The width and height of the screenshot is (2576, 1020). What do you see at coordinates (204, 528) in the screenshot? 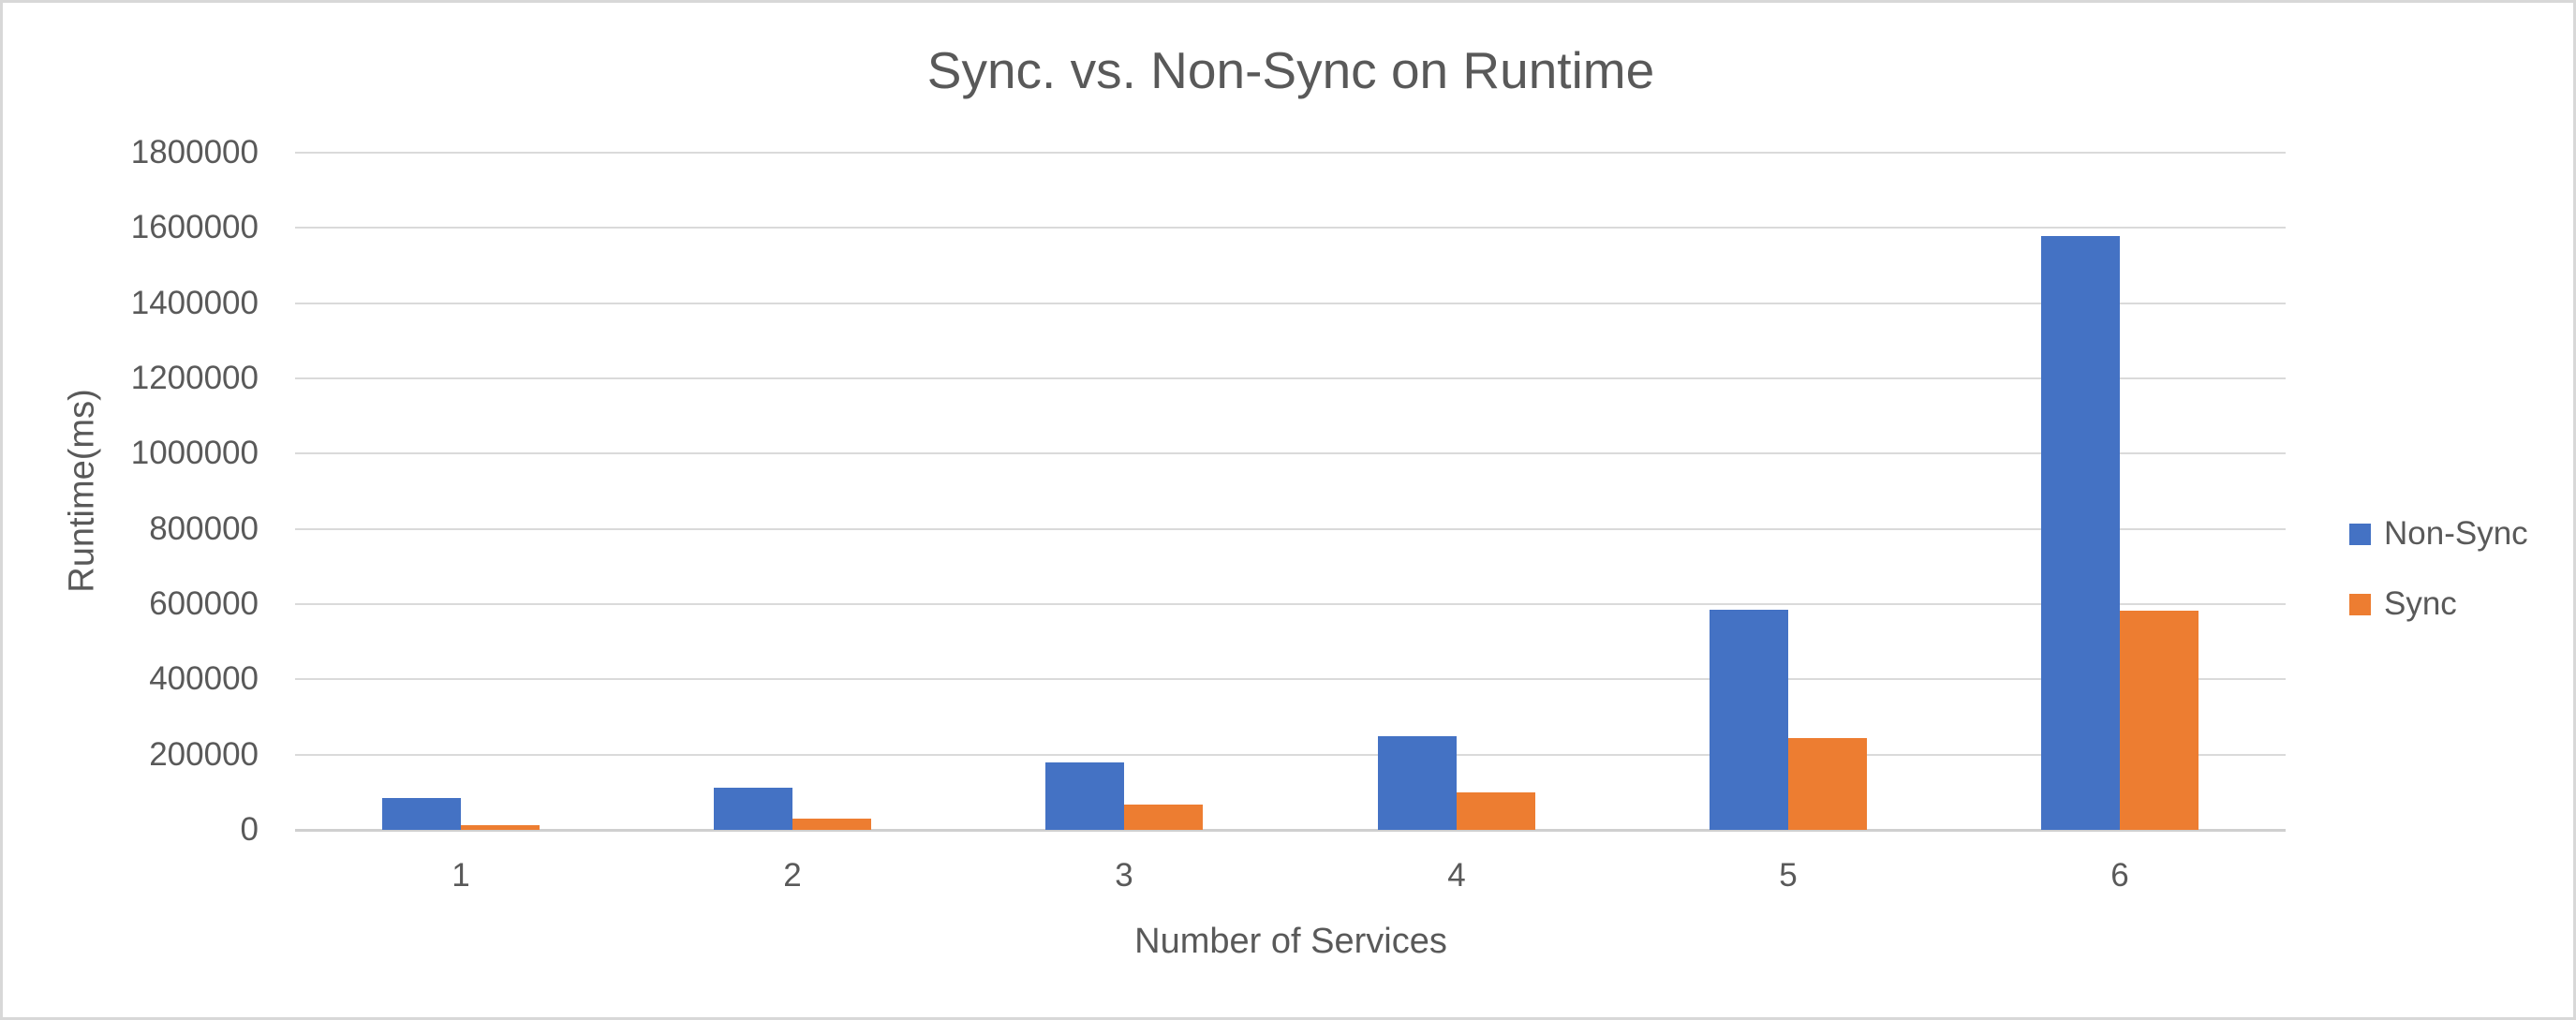
I see `y-tick-label-800000: 800000` at bounding box center [204, 528].